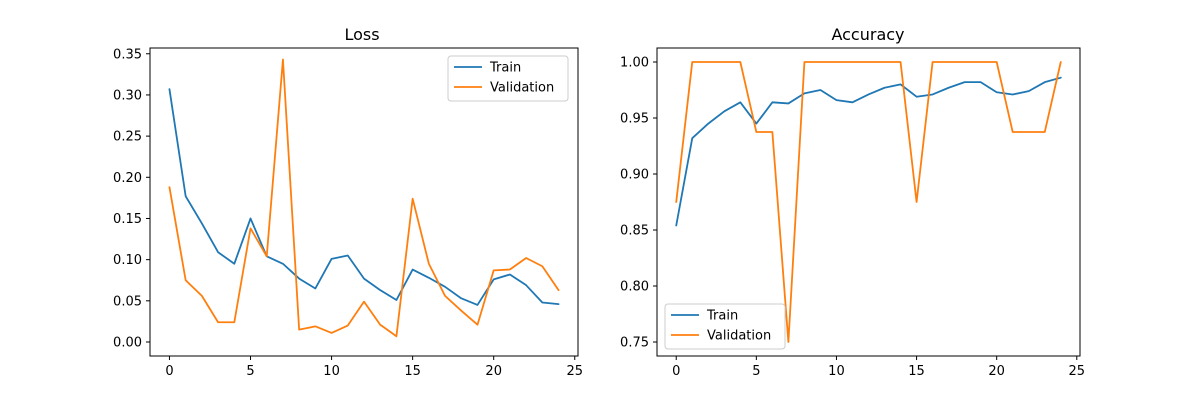 The width and height of the screenshot is (1200, 400). I want to click on loss-y-tick-label: 0.20, so click(127, 178).